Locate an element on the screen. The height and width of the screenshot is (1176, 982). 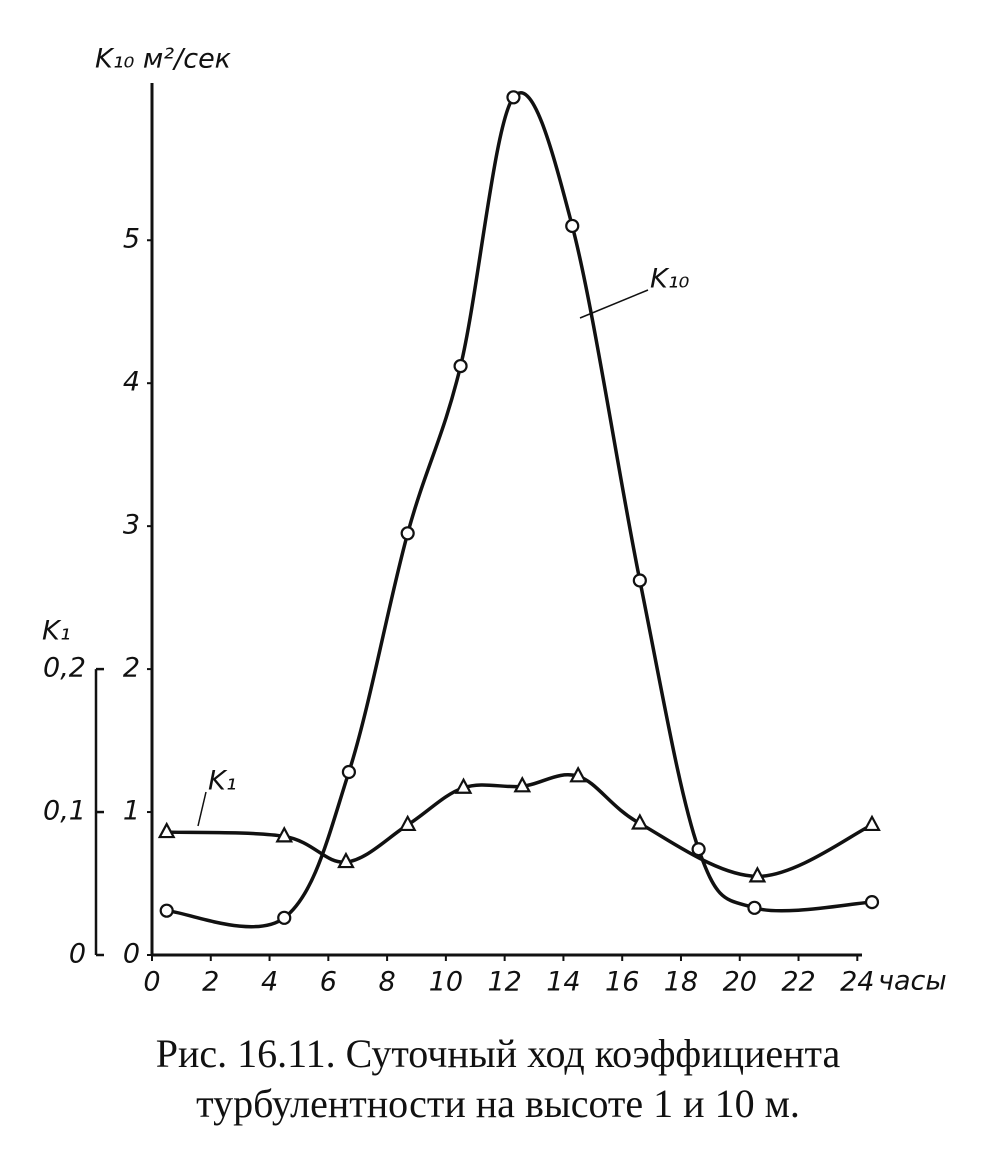
y2-tick-label: 0,2 is located at coordinates (64, 668).